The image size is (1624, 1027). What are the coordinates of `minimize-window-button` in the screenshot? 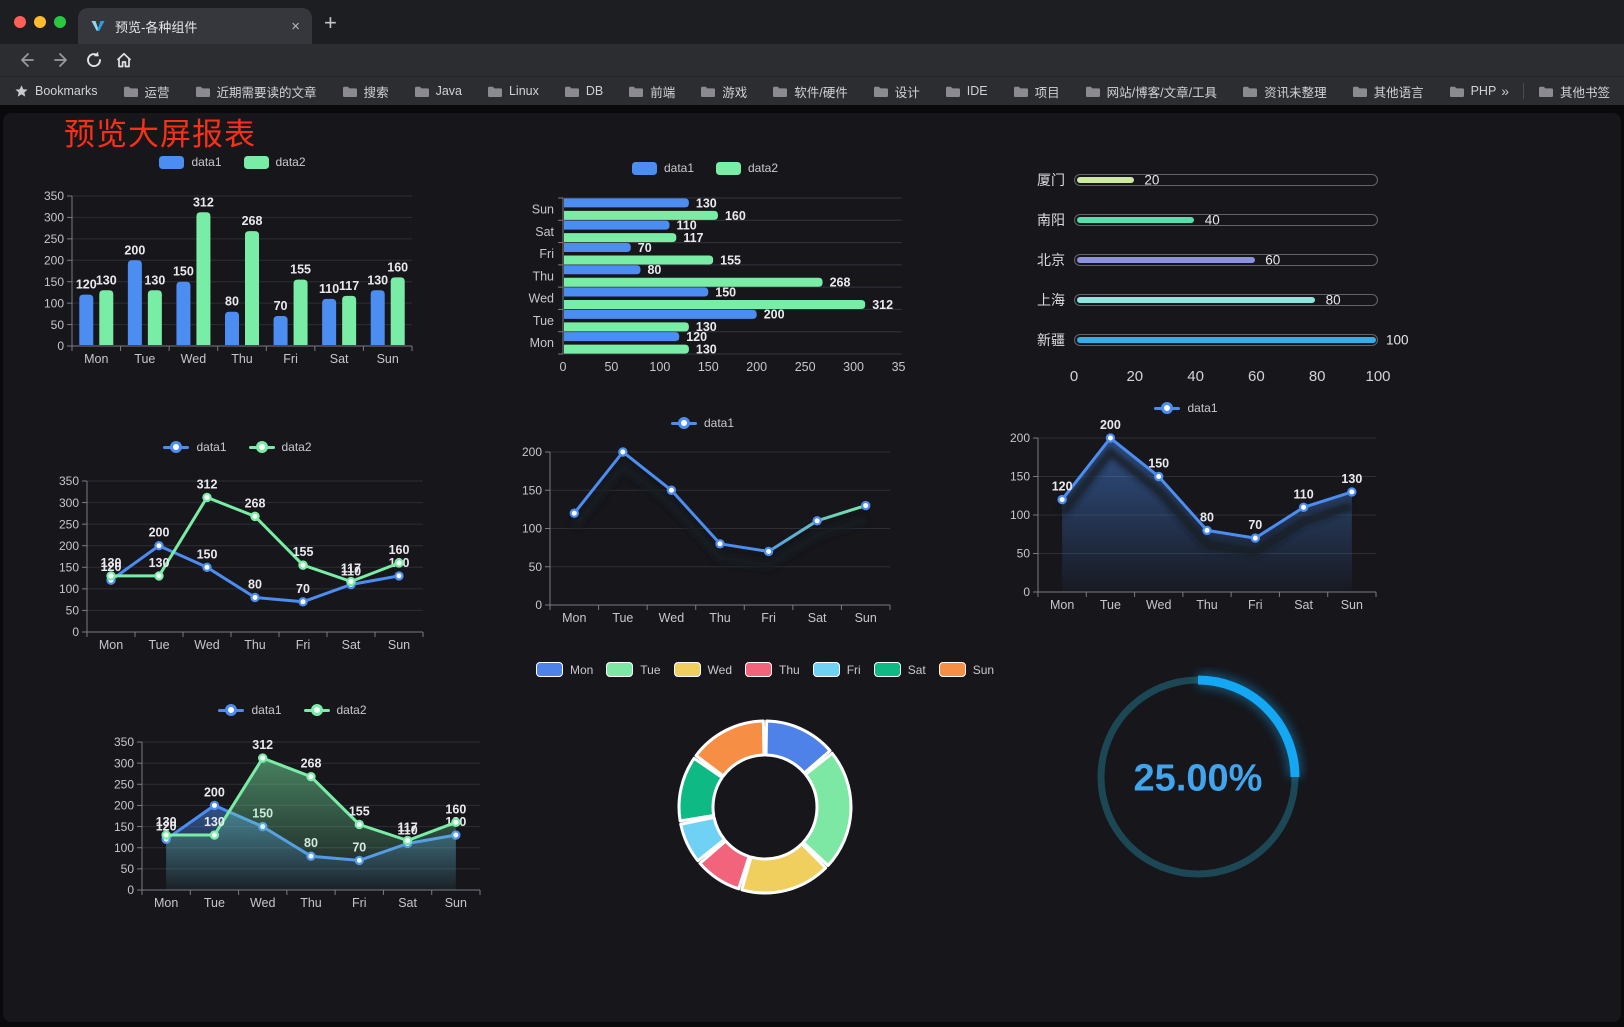 It's located at (40, 22).